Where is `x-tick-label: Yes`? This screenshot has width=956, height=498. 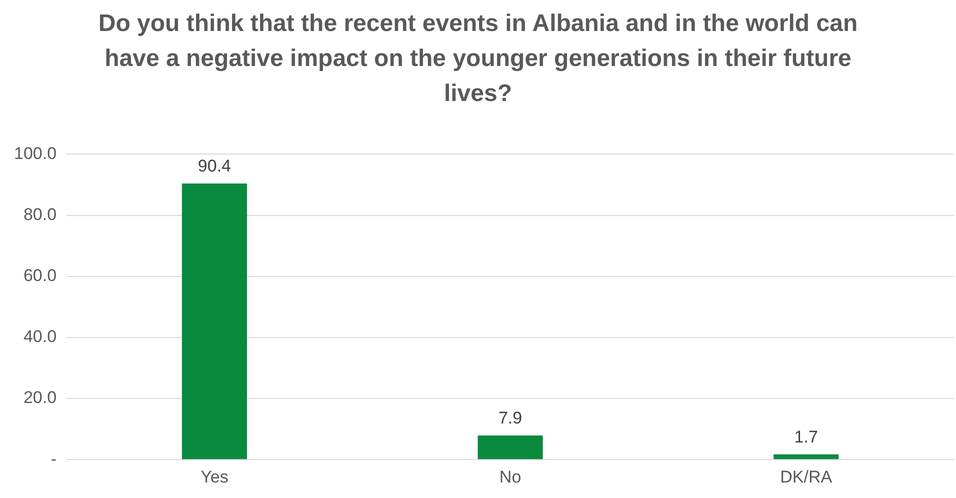 x-tick-label: Yes is located at coordinates (214, 476).